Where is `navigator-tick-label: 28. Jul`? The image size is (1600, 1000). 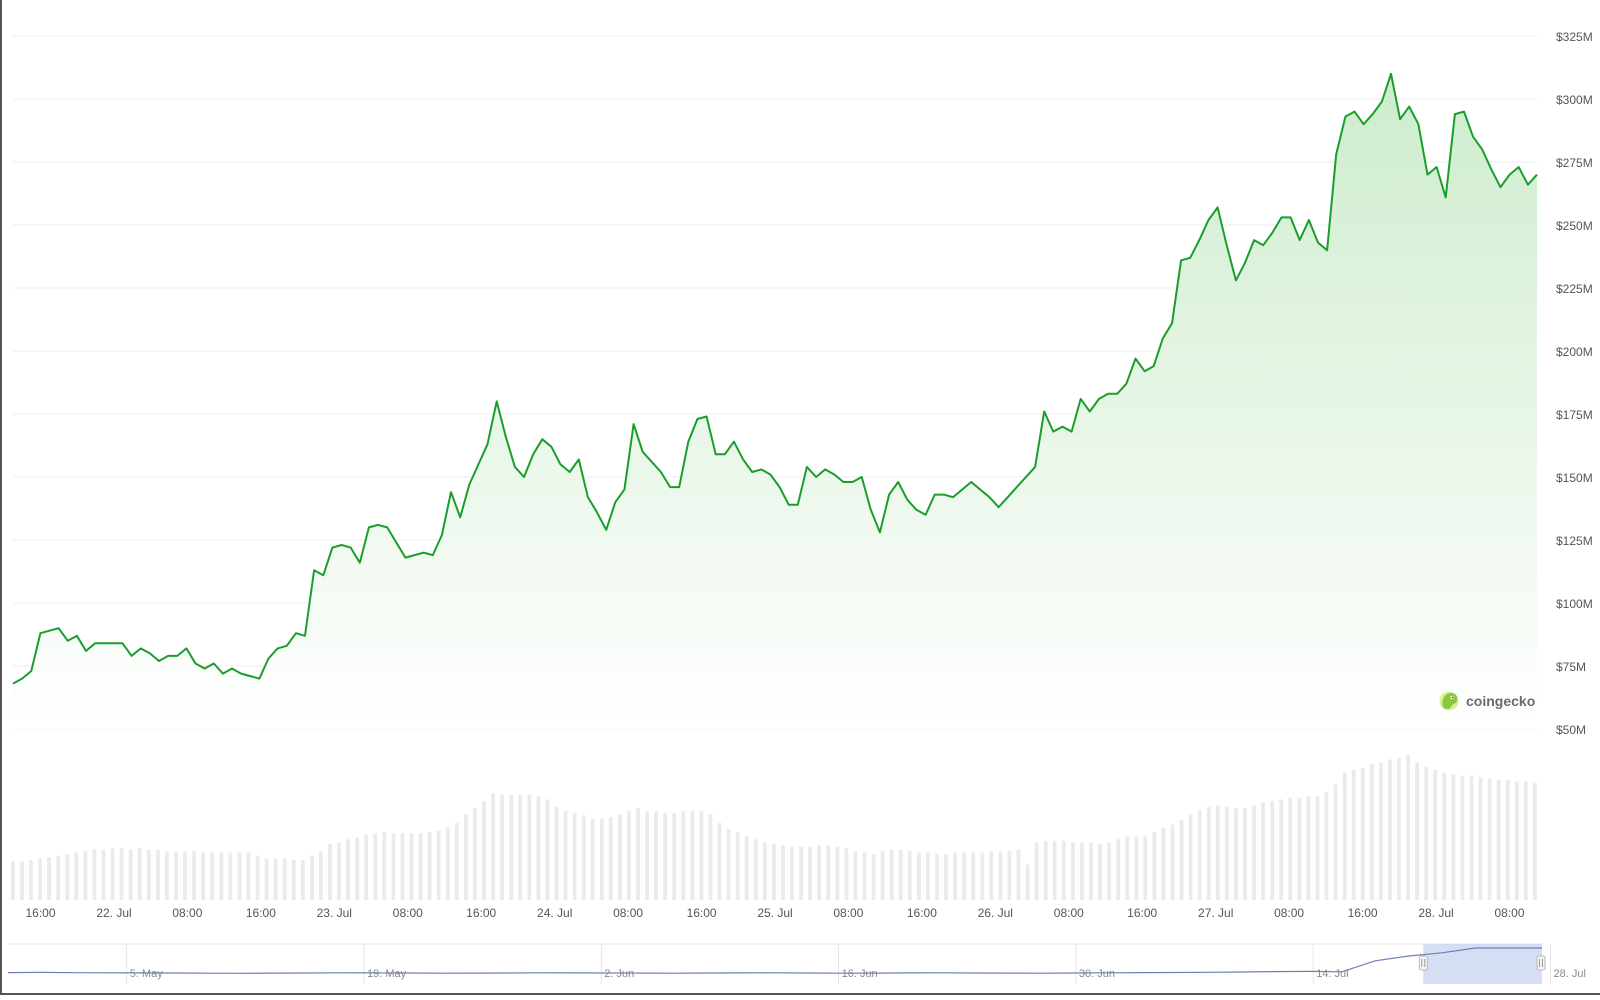
navigator-tick-label: 28. Jul is located at coordinates (1570, 974).